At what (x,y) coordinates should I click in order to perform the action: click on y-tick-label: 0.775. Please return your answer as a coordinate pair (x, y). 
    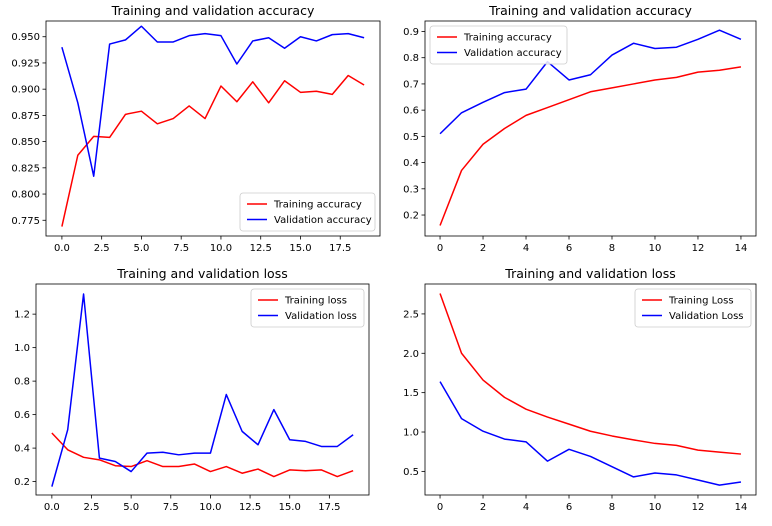
    Looking at the image, I should click on (25, 221).